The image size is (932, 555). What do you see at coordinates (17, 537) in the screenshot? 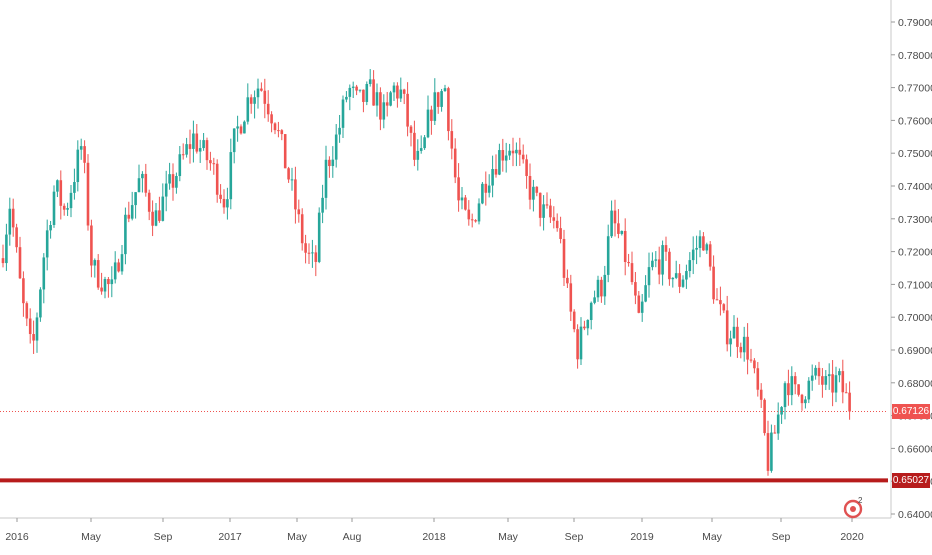
I see `x-tick-label: 2016` at bounding box center [17, 537].